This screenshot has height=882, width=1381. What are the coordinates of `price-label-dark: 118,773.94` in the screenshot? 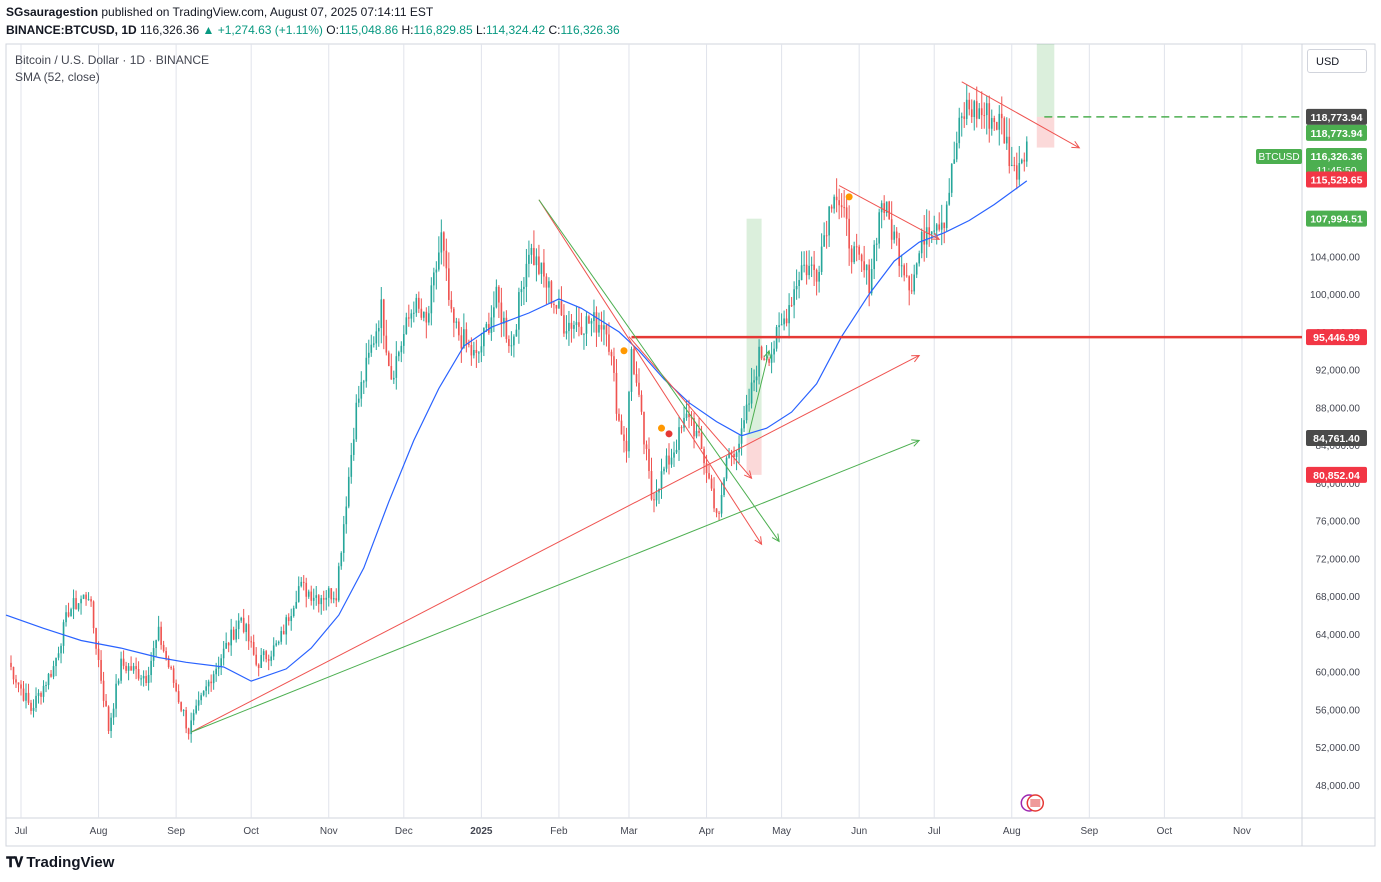 It's located at (1336, 116).